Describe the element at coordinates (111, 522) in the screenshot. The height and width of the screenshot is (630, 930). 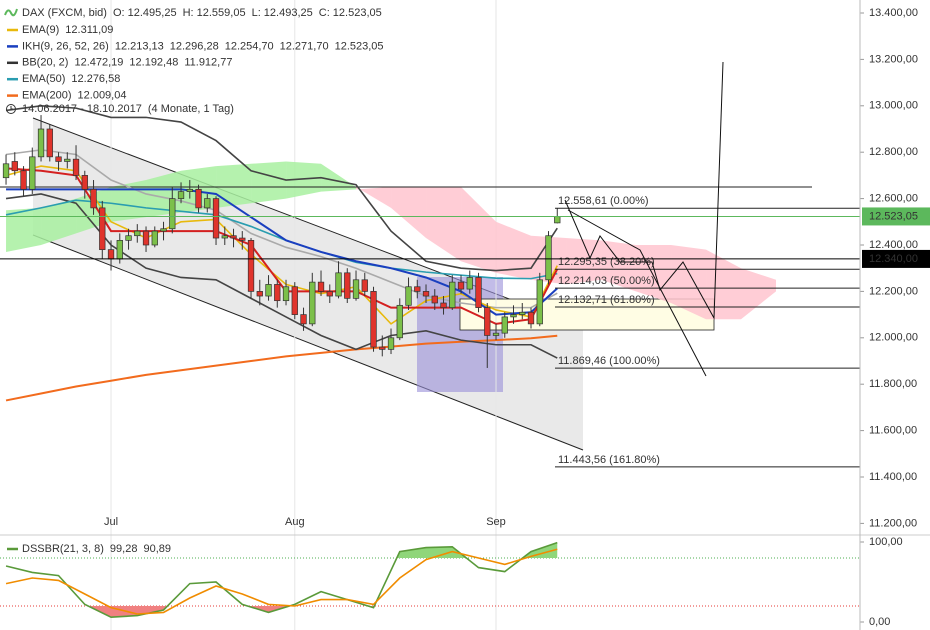
I see `x-tick-label: Jul` at that location.